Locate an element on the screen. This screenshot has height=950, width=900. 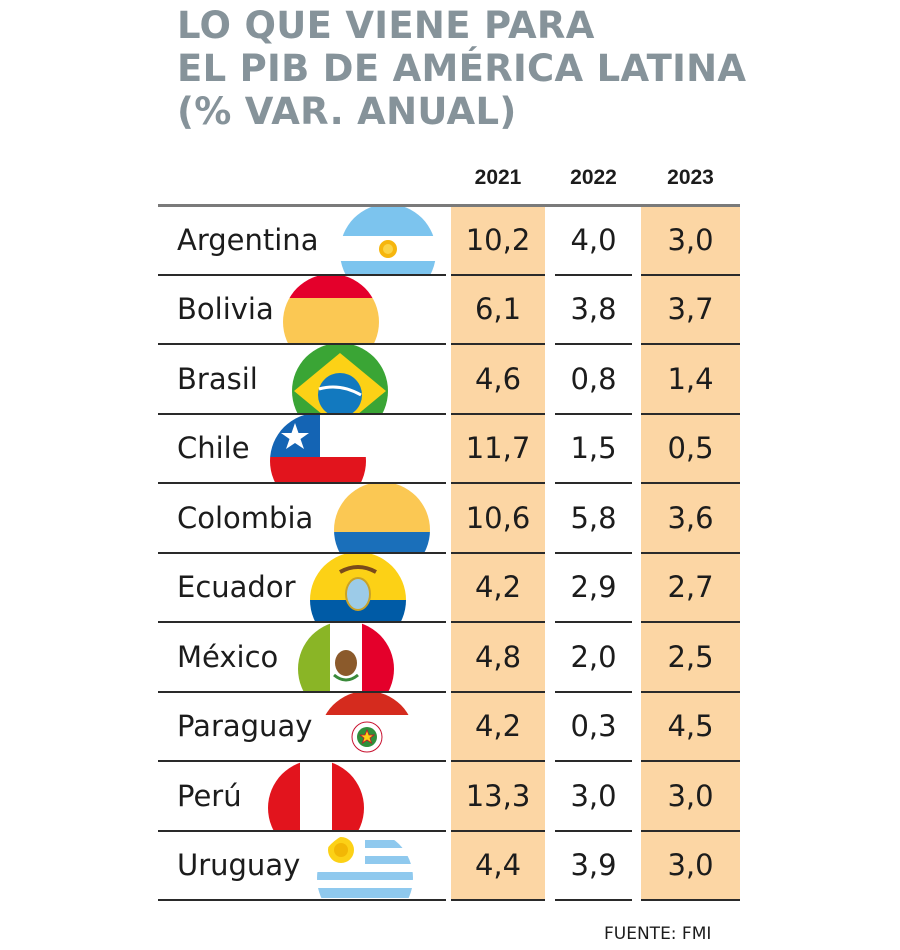
value-cell-2021: 10,2 is located at coordinates (498, 239).